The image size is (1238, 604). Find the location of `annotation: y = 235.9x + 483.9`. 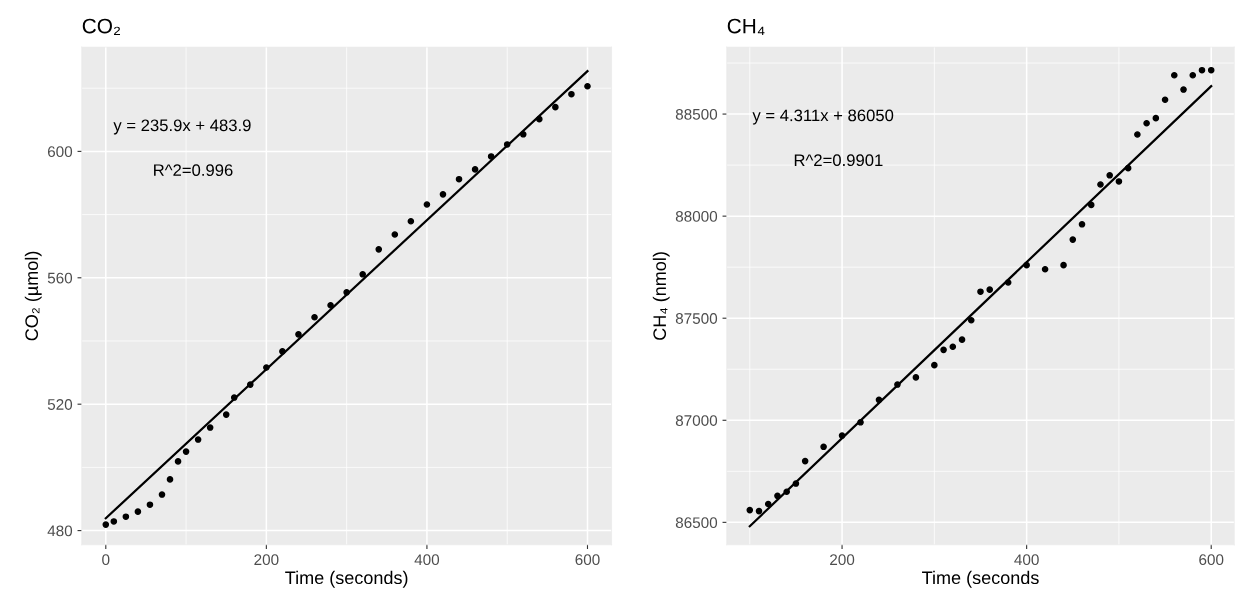

annotation: y = 235.9x + 483.9 is located at coordinates (182, 127).